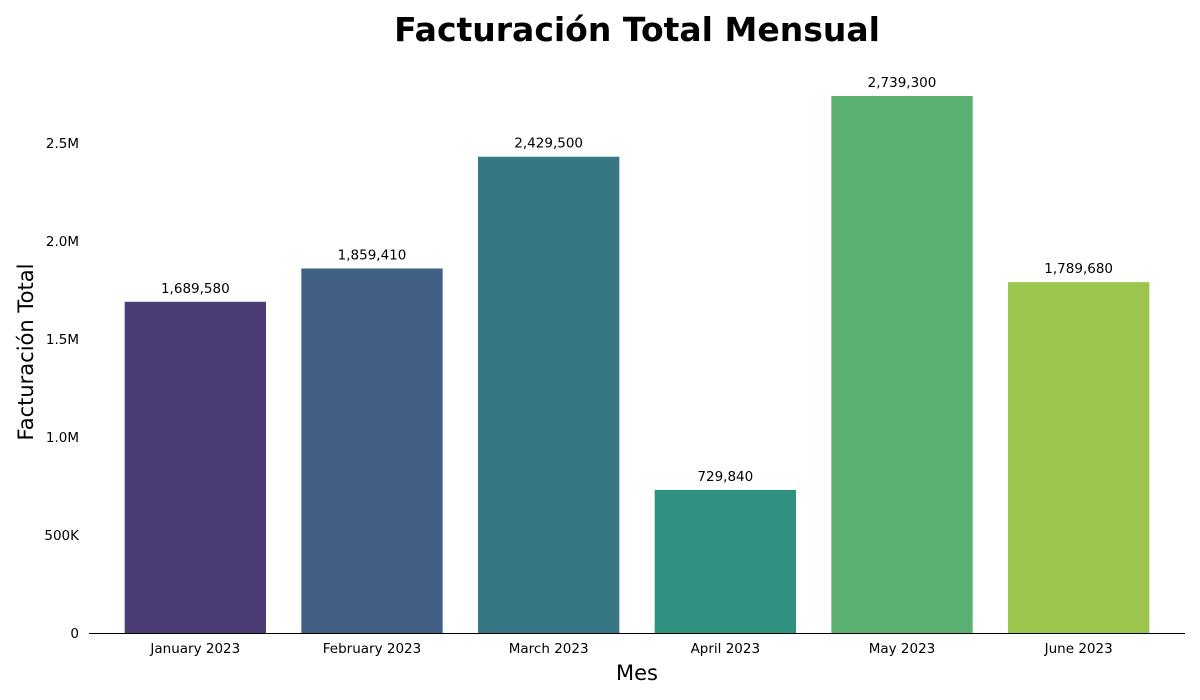  Describe the element at coordinates (637, 673) in the screenshot. I see `x-axis-label: Mes` at that location.